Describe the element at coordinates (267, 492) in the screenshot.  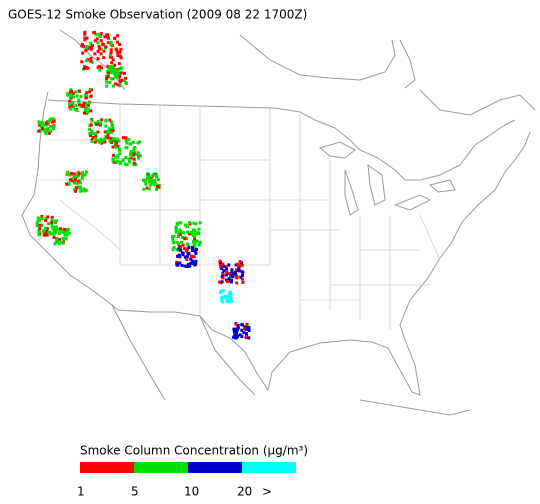
I see `legend-tick-label: >` at that location.